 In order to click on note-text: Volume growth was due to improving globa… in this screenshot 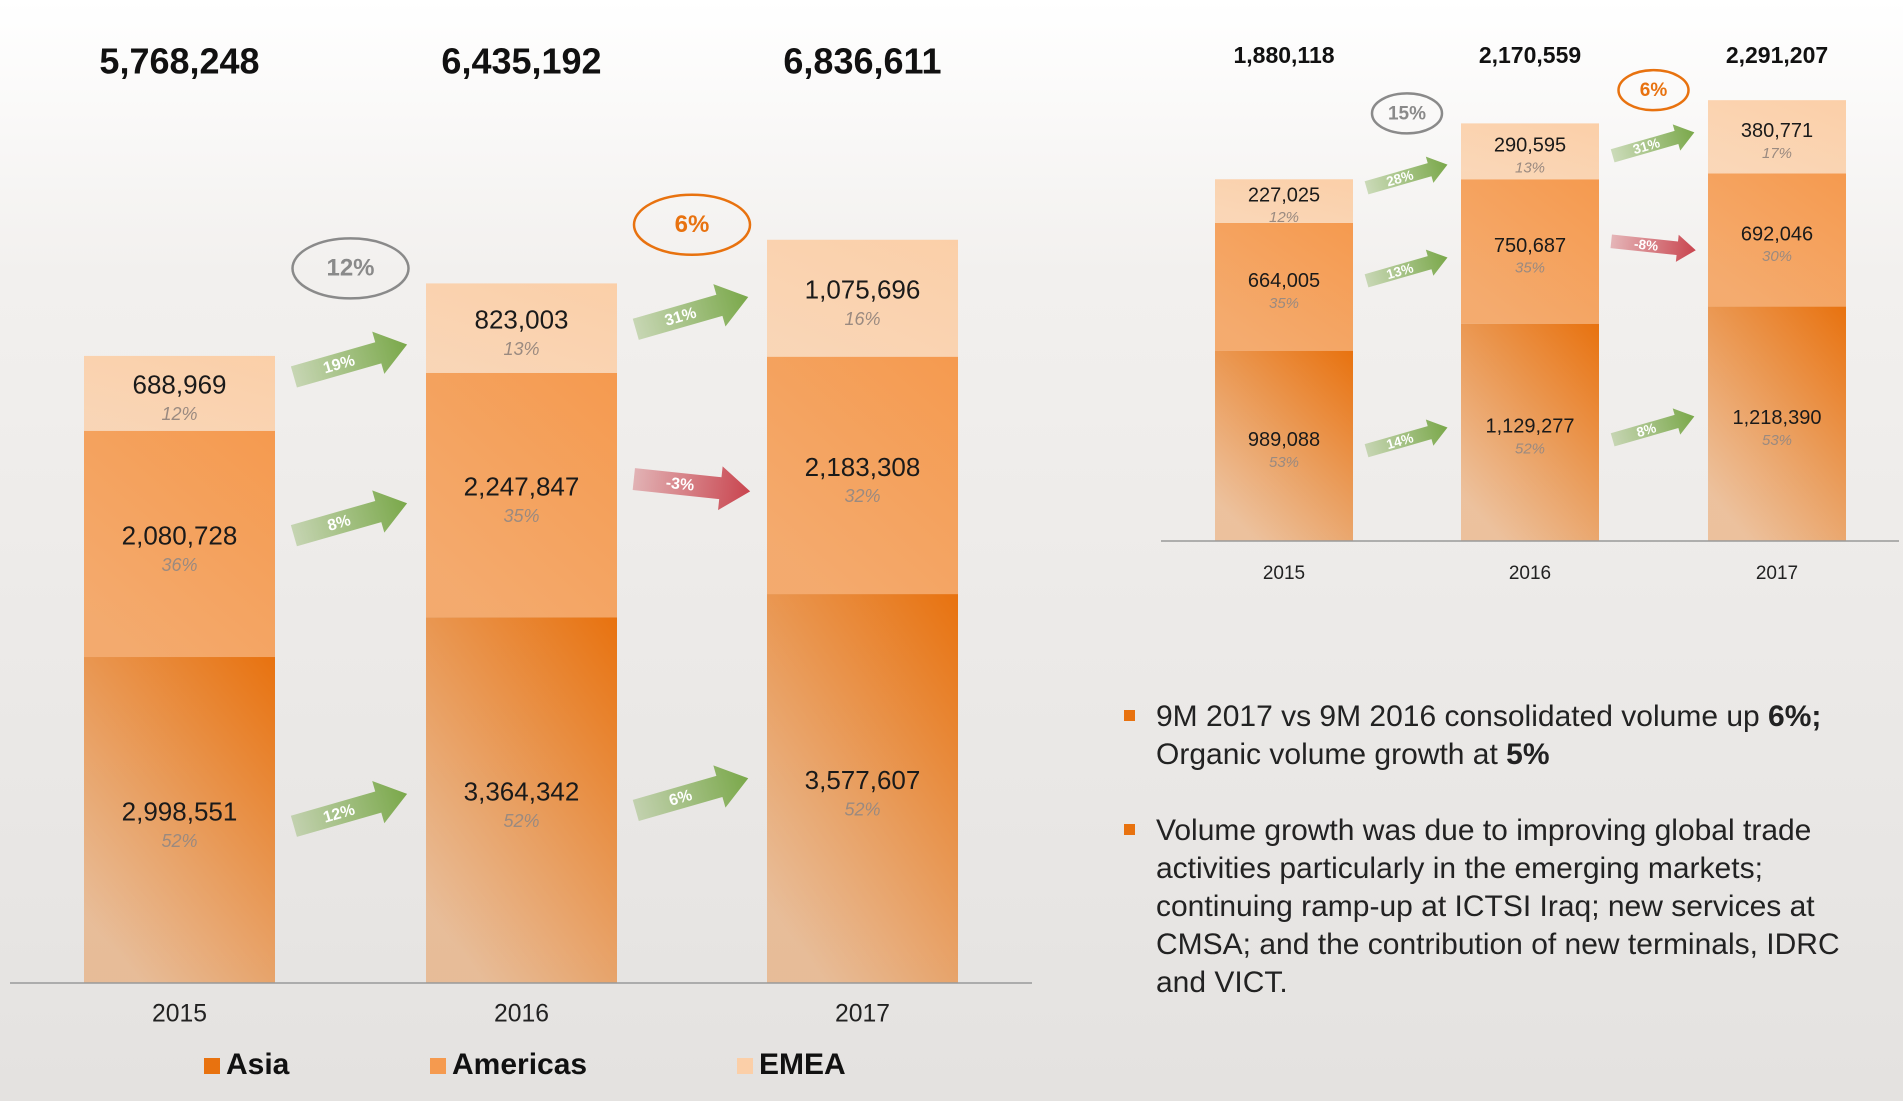, I will do `click(1498, 906)`.